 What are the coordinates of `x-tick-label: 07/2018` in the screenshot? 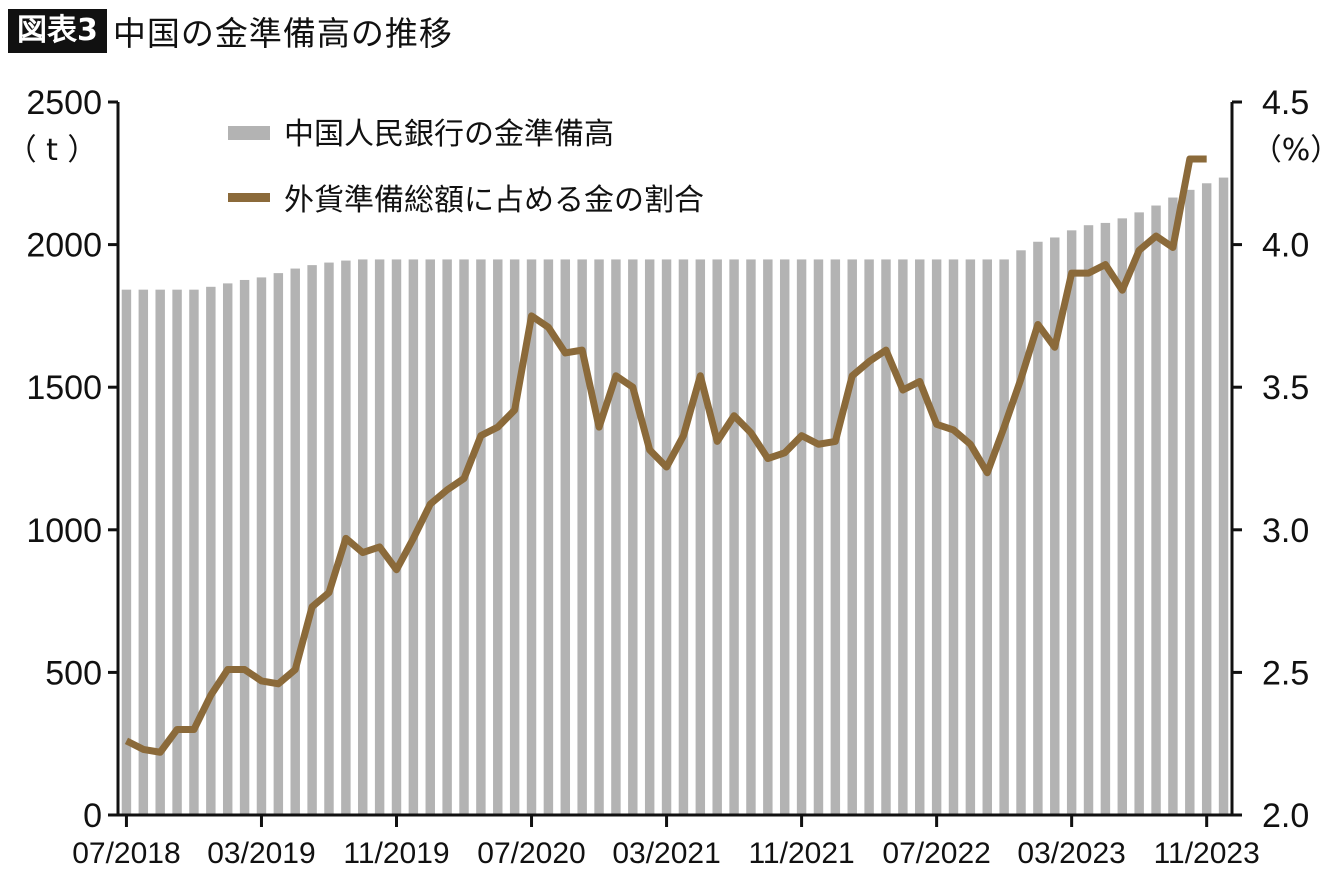 It's located at (126, 853).